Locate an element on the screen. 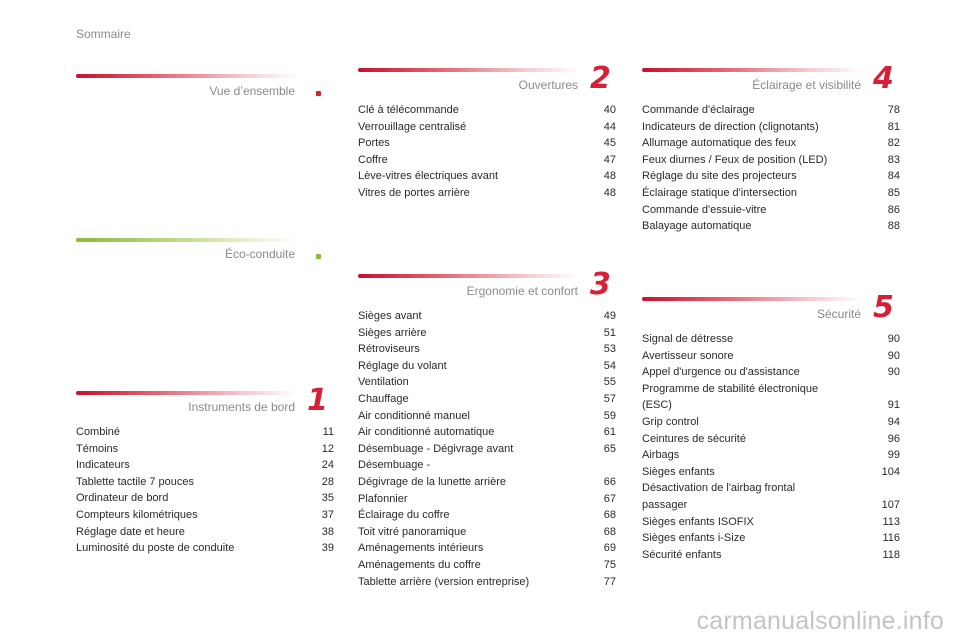  toc-entry: Rétroviseurs 53 is located at coordinates (487, 349).